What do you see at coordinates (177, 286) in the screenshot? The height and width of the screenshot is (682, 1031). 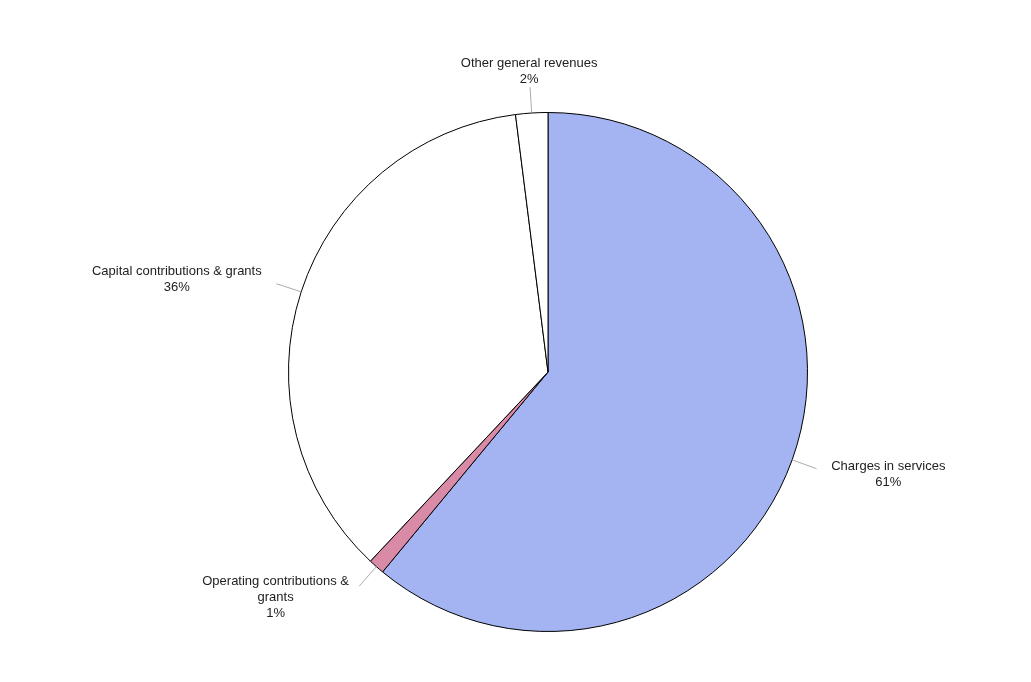 I see `data-label: 36%` at bounding box center [177, 286].